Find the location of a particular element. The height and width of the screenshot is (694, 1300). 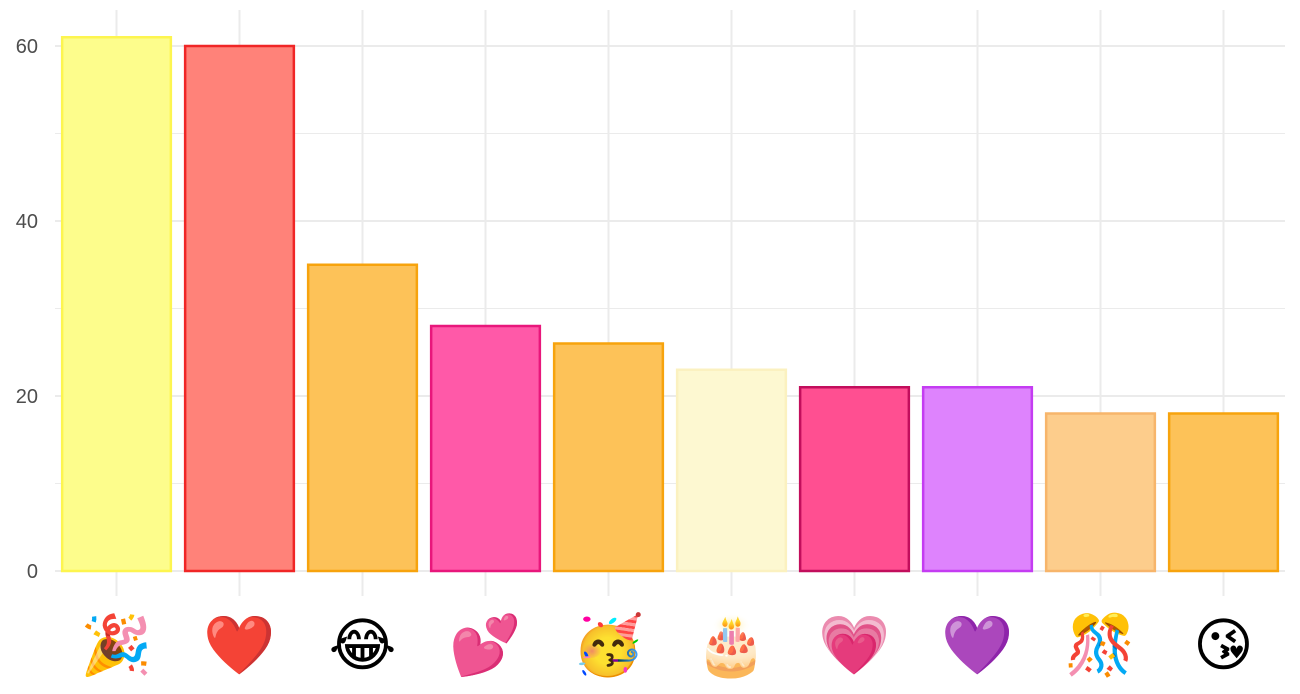

x-tick-label: 😘 is located at coordinates (1223, 645).